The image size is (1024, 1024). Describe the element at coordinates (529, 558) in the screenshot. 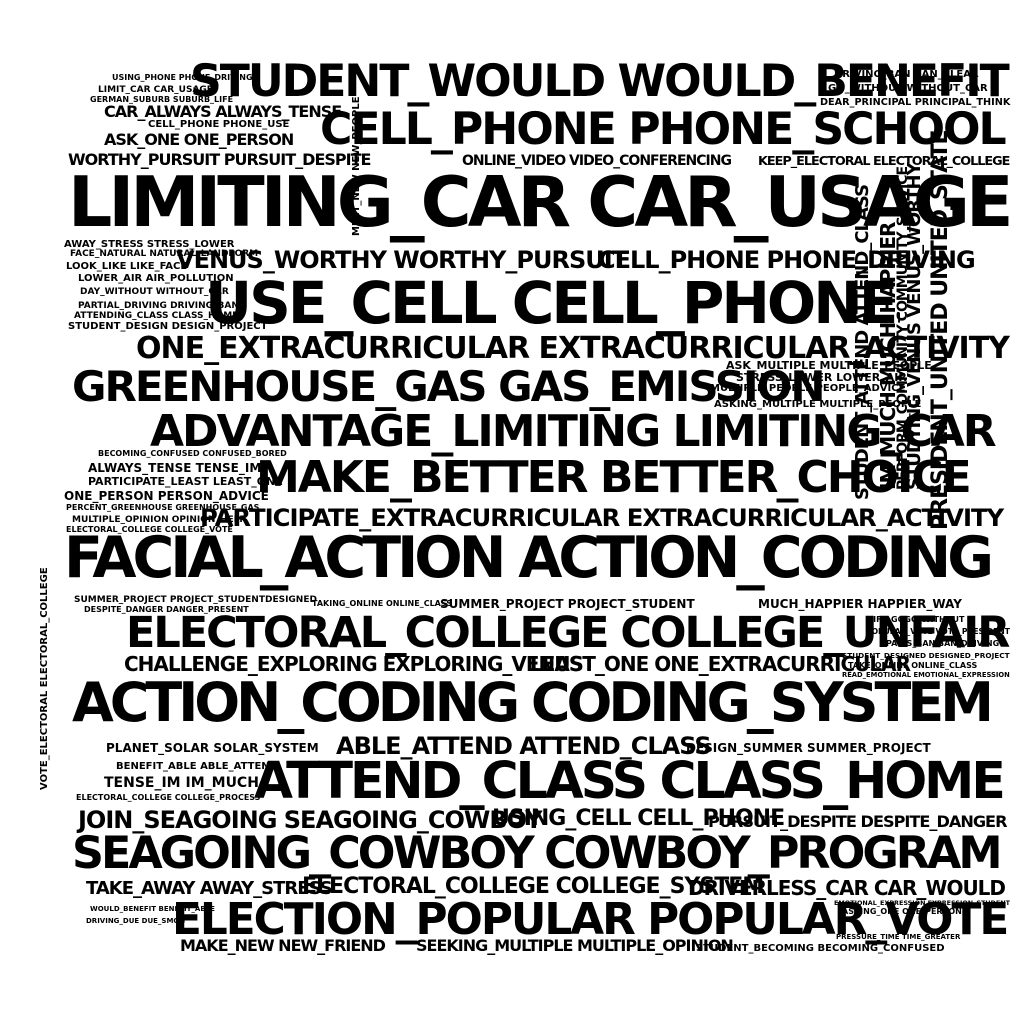

I see `phrase: FACIAL_ACTION ACTION_CODING` at that location.